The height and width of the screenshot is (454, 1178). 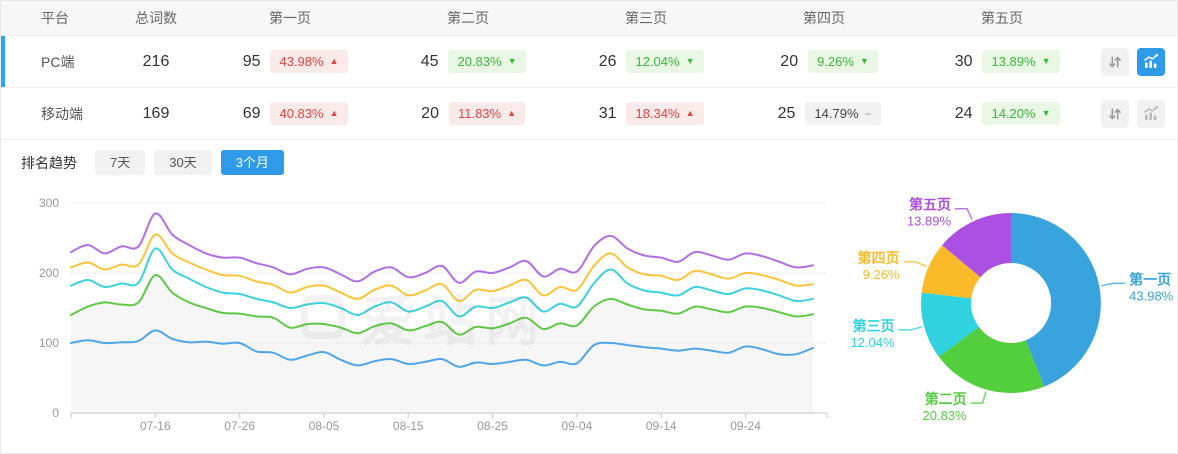 I want to click on y-tick-label: 200, so click(x=49, y=273).